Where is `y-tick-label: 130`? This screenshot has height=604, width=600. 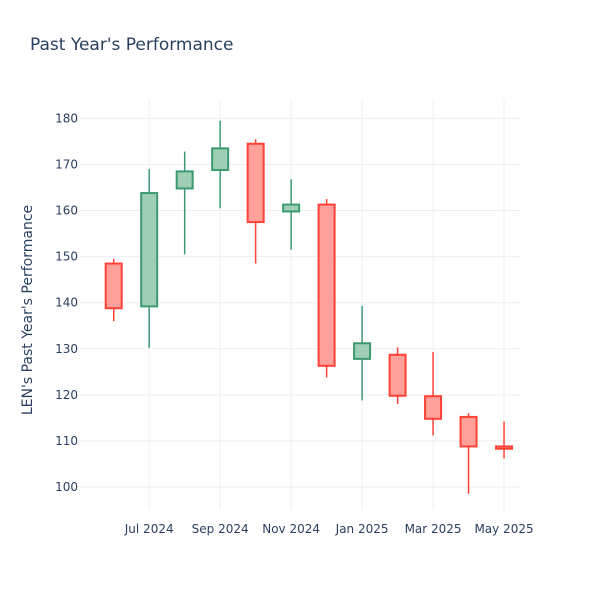
y-tick-label: 130 is located at coordinates (66, 349).